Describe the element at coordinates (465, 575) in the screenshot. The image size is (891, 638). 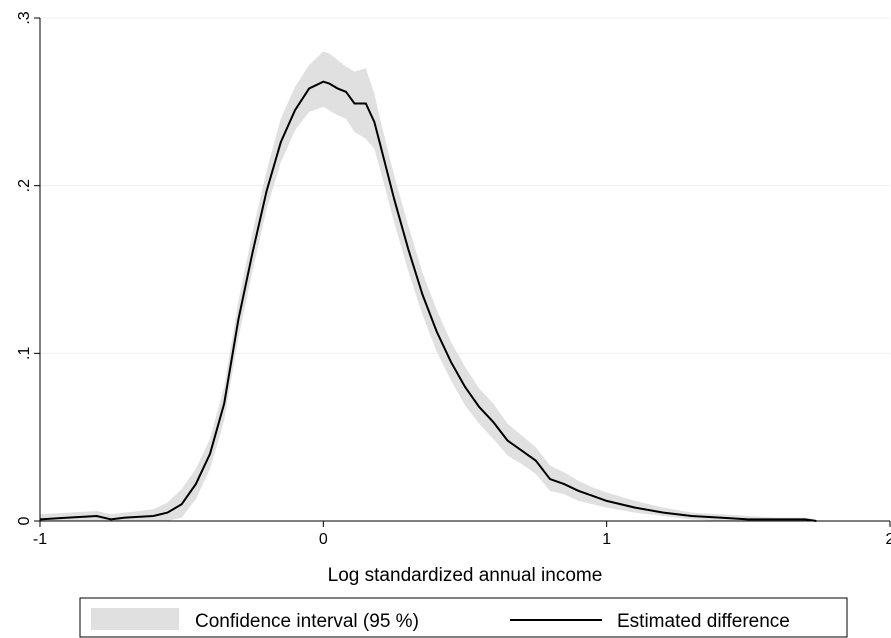
I see `x-axis-title: Log standardized annual income` at that location.